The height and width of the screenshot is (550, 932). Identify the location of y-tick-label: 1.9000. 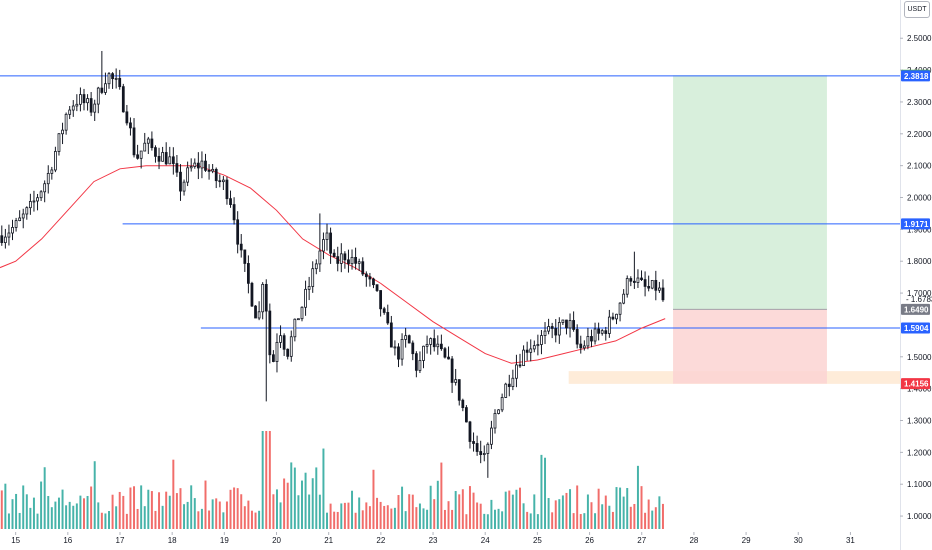
(919, 229).